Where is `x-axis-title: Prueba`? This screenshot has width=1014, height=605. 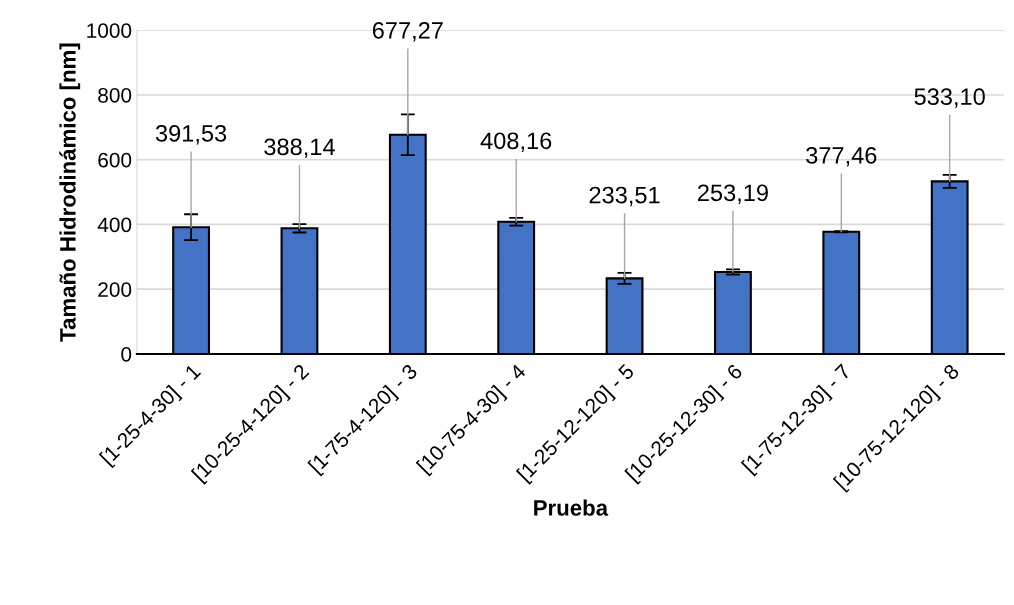 x-axis-title: Prueba is located at coordinates (571, 507).